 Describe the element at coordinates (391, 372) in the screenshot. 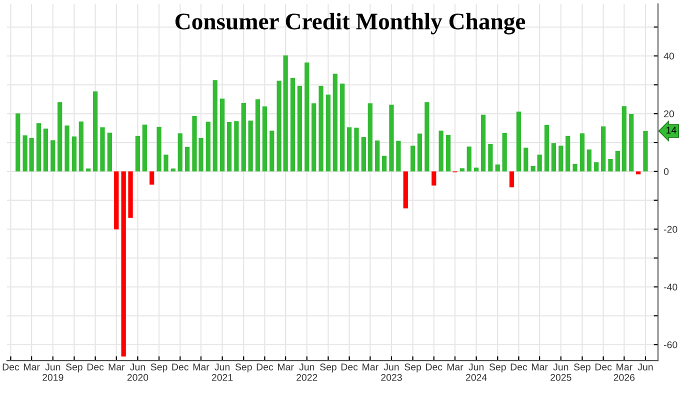

I see `x-tick-label: Jun 2023` at that location.